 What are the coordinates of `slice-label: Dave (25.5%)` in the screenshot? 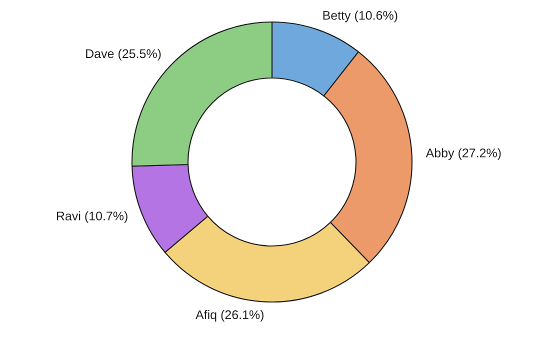 It's located at (123, 54).